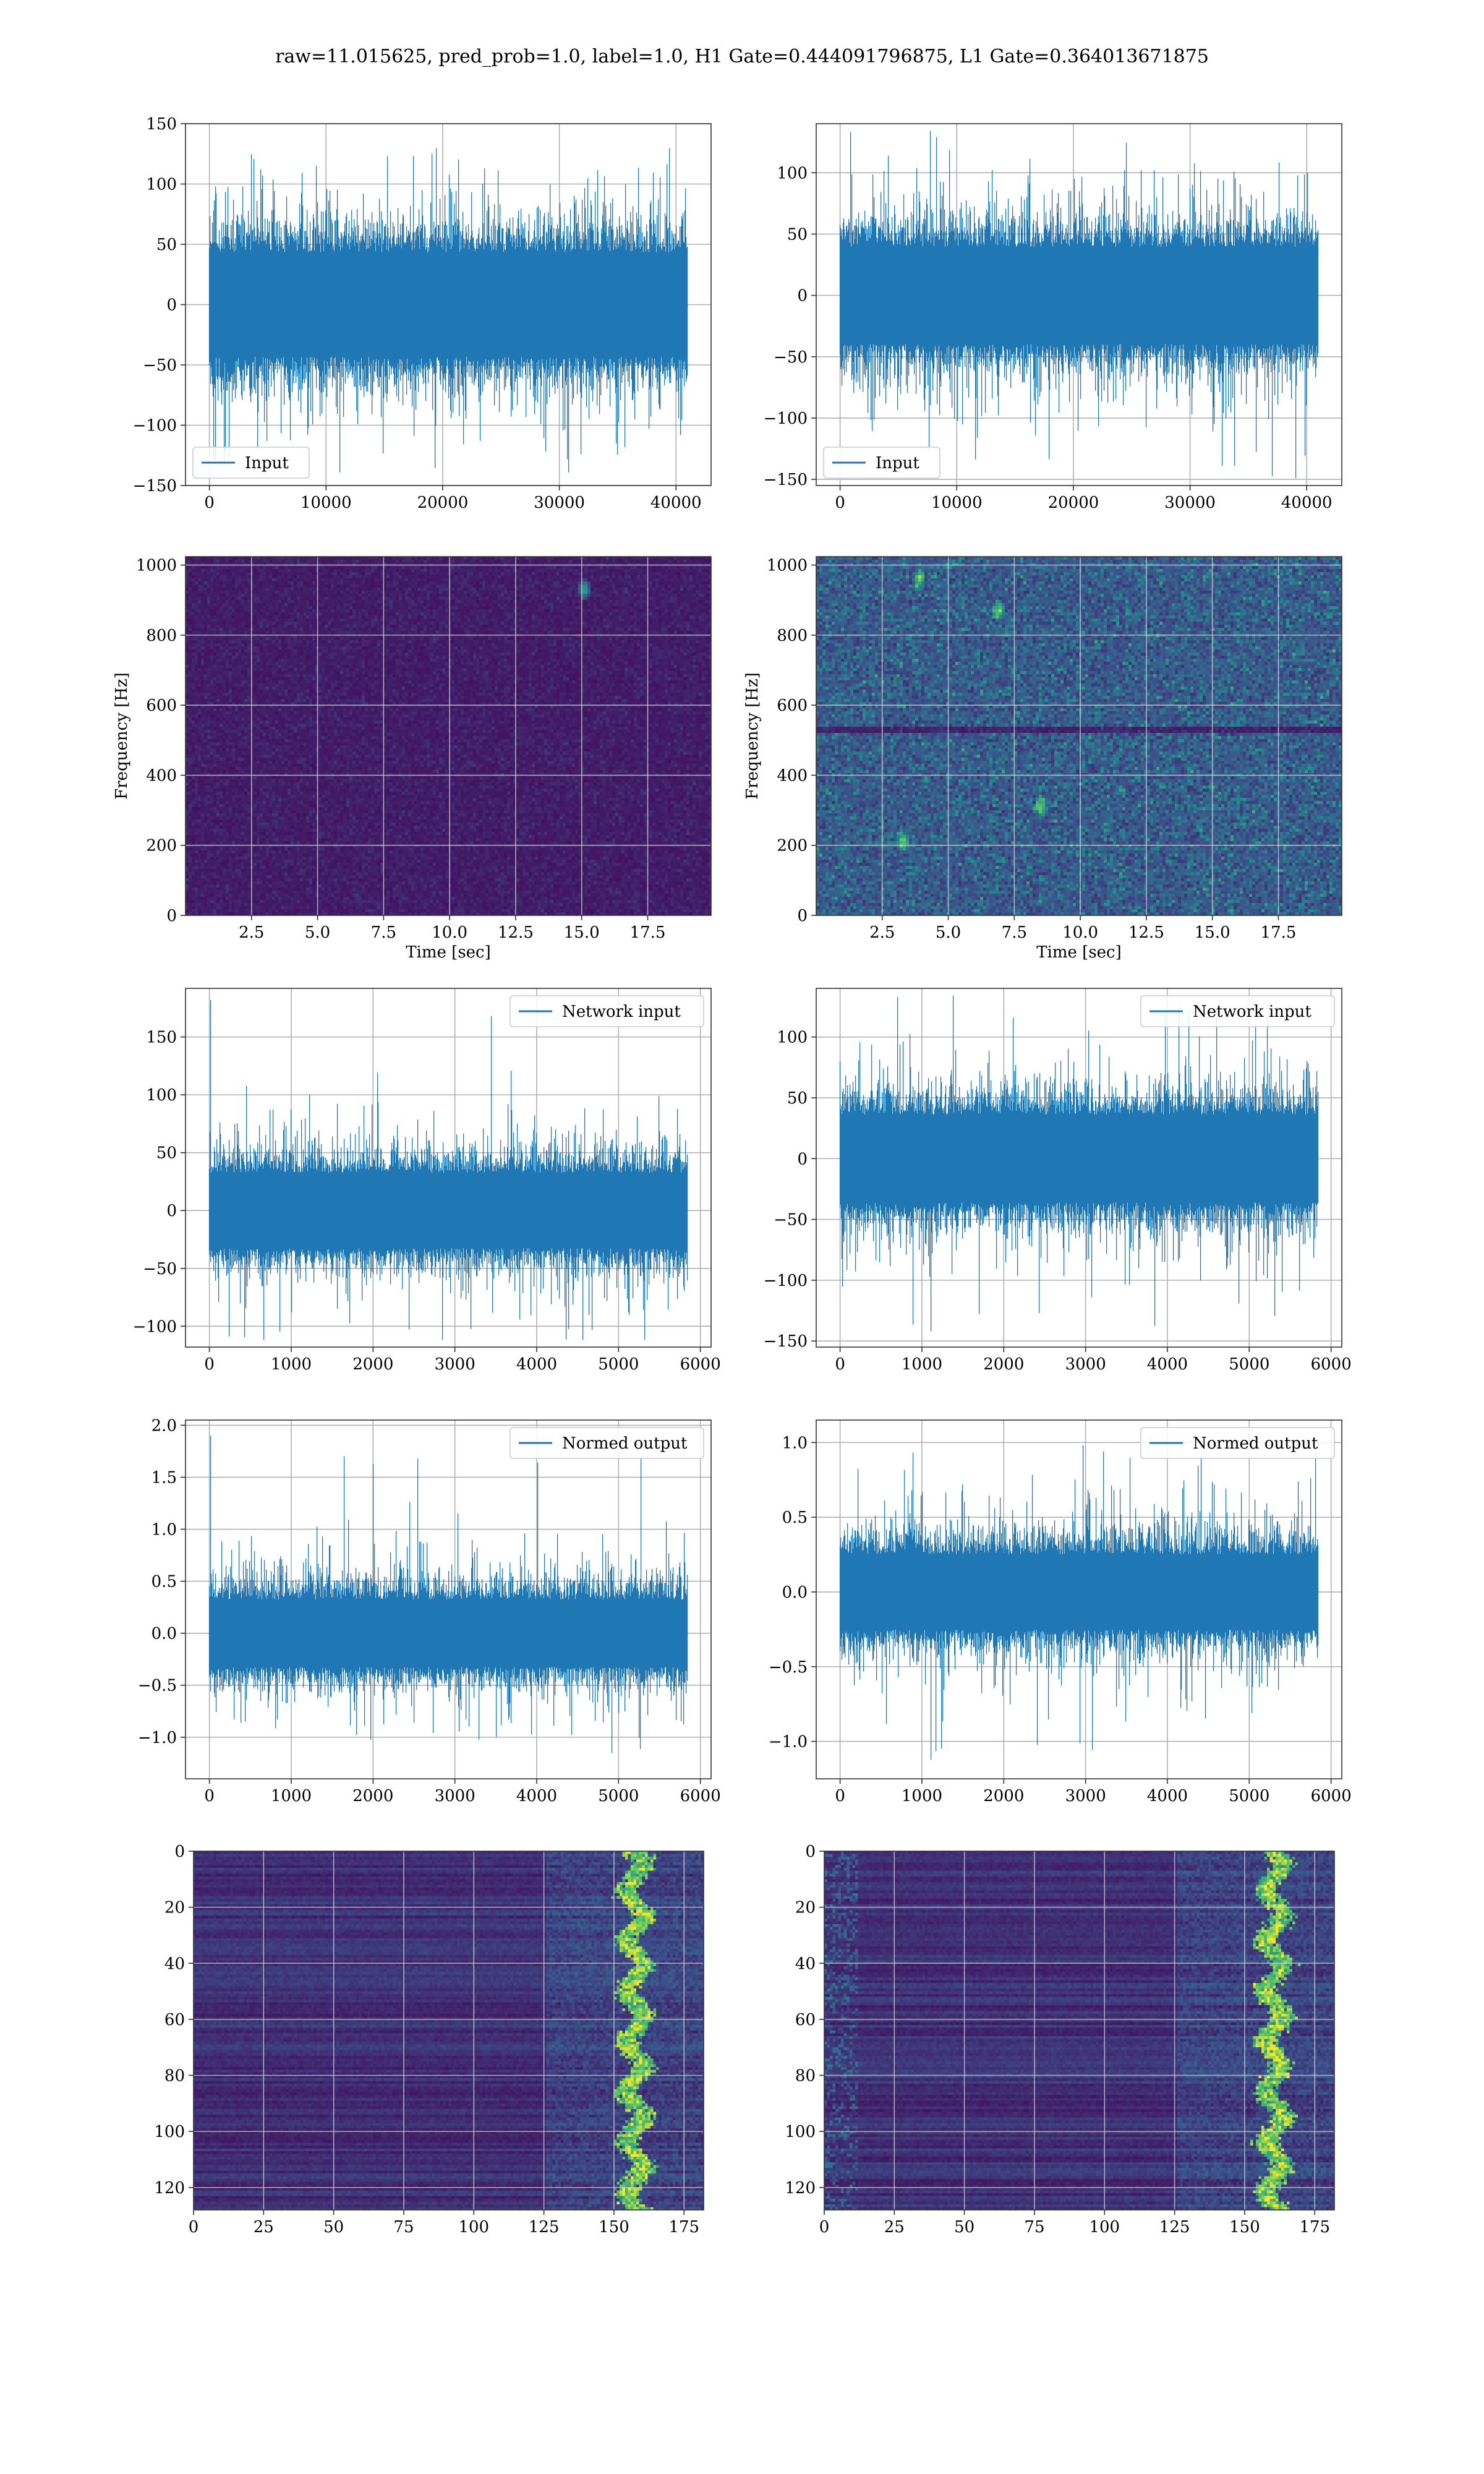 This screenshot has height=2474, width=1484. Describe the element at coordinates (455, 1796) in the screenshot. I see `x-tick-label: 3000` at that location.